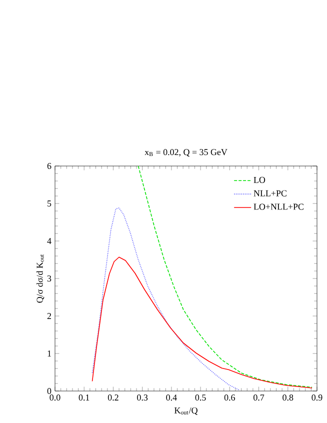 Image resolution: width=327 pixels, height=423 pixels. What do you see at coordinates (288, 397) in the screenshot?
I see `x-tick-label: 0.8` at bounding box center [288, 397].